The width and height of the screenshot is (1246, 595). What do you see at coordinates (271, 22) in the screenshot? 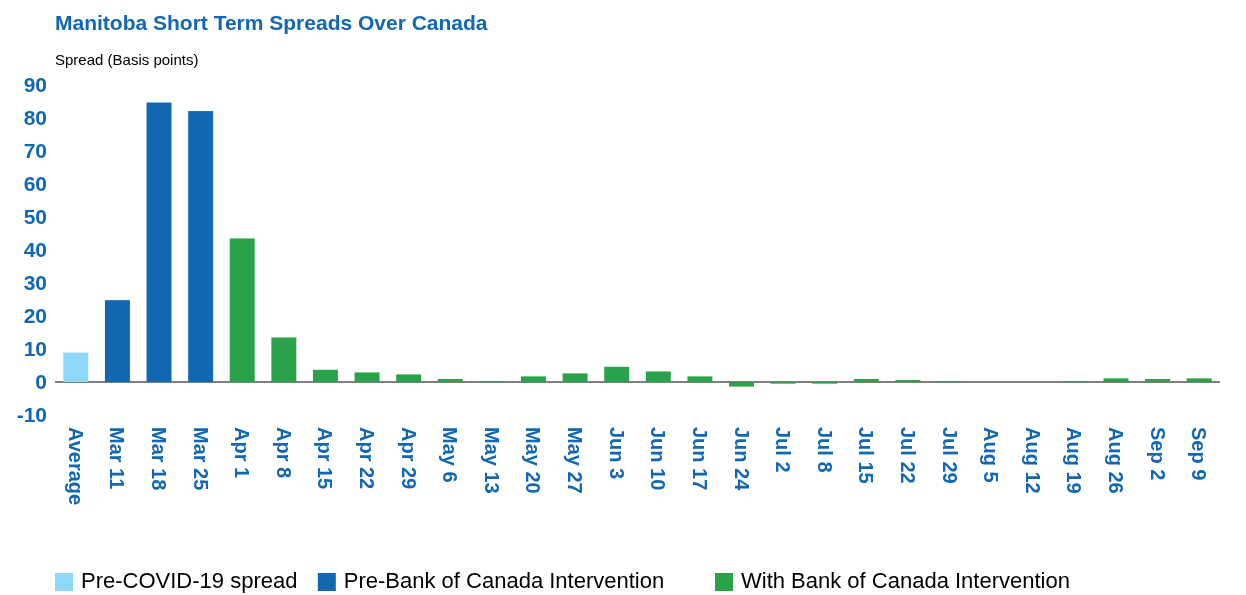
I see `chart-title: Manitoba Short Term Spreads Over Canada` at bounding box center [271, 22].